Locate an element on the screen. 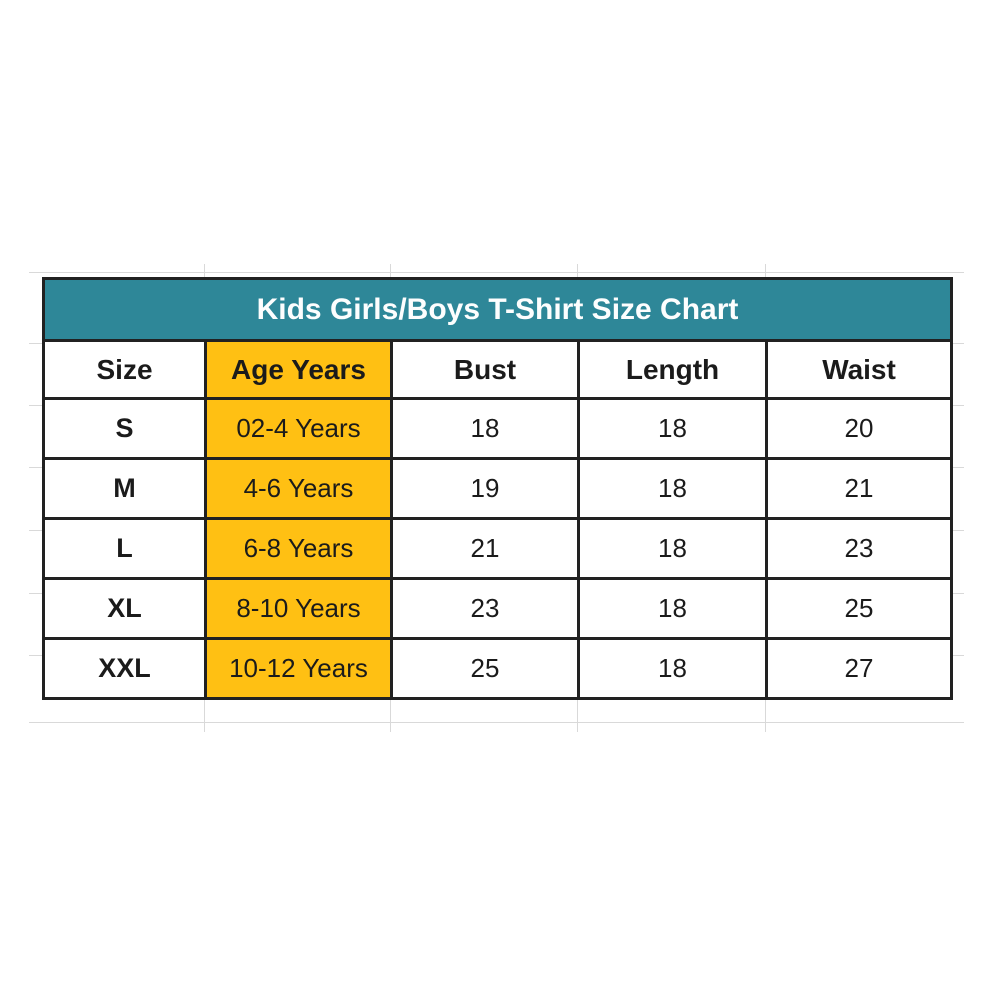  column-header-bust: Bust is located at coordinates (485, 369).